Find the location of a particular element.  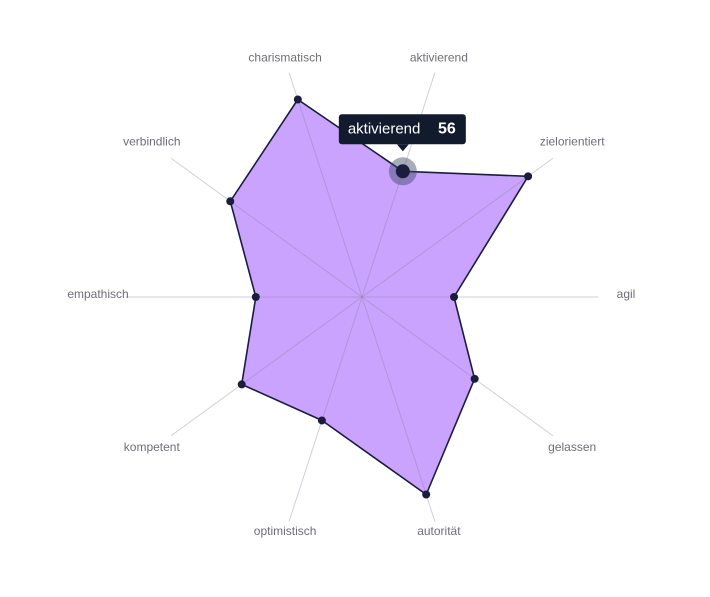

tooltip-box is located at coordinates (402, 129).